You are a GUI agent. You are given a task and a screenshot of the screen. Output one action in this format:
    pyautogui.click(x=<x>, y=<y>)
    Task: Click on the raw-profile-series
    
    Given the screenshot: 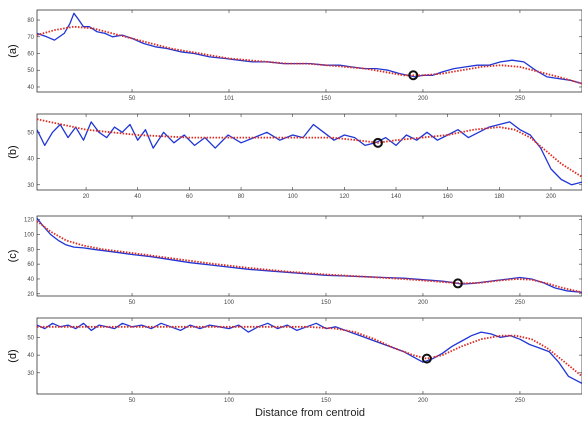 What is the action you would take?
    pyautogui.click(x=309, y=353)
    